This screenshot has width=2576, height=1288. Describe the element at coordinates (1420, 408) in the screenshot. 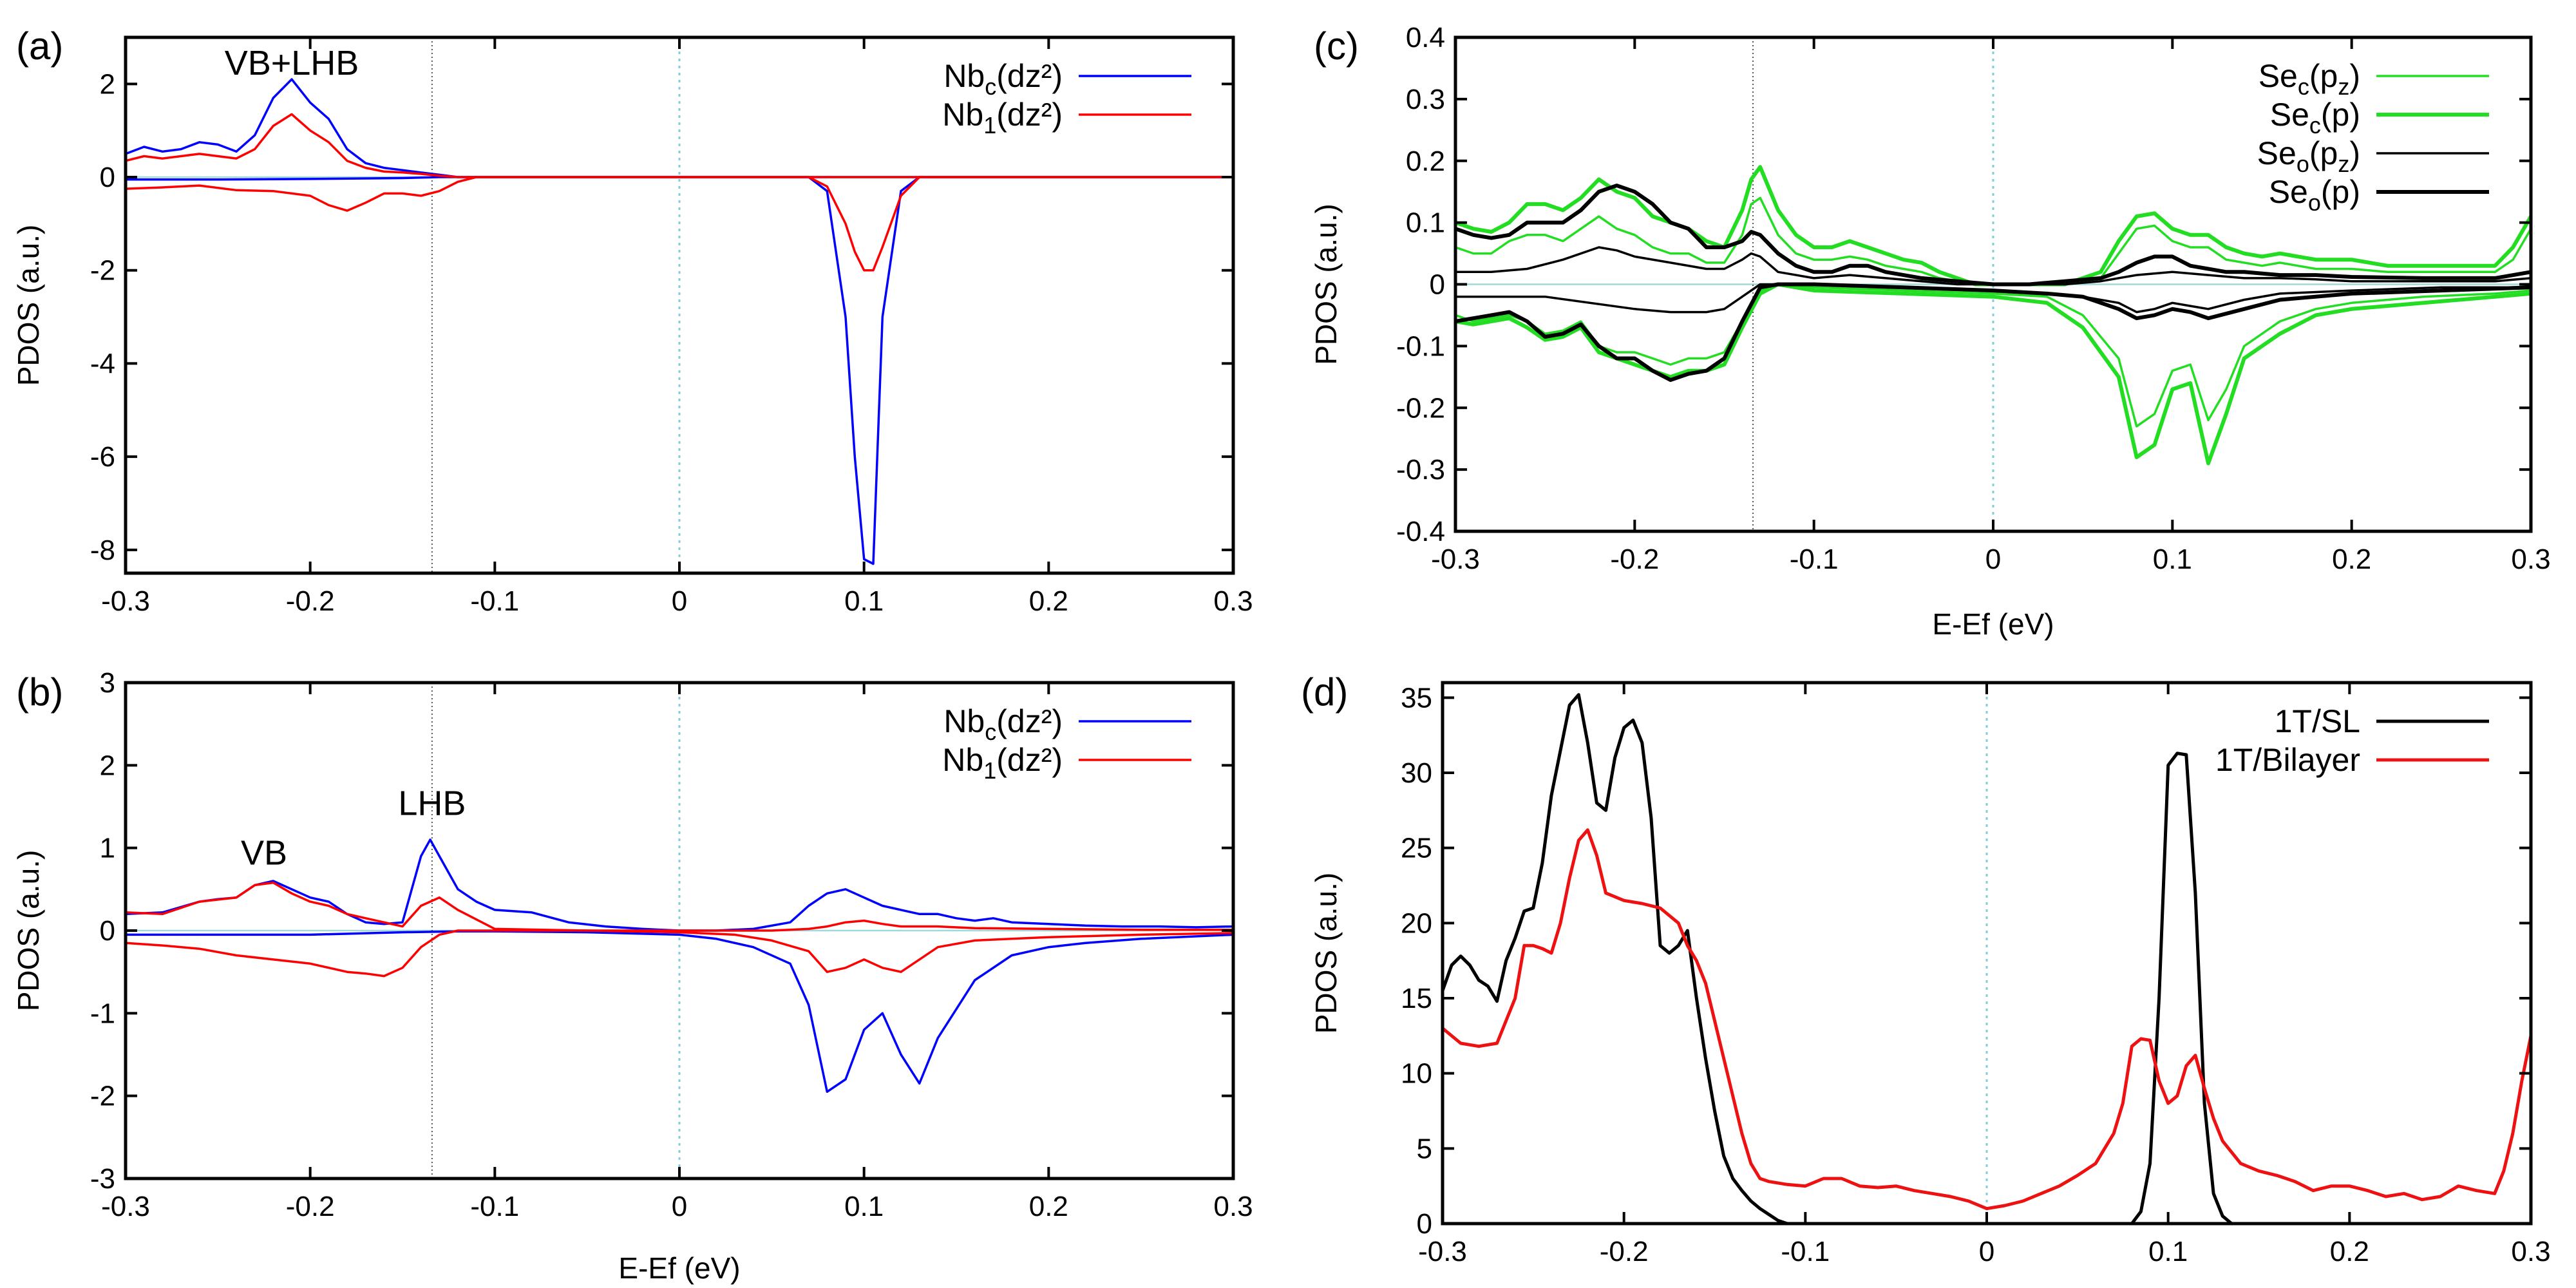

I see `y-tick-label: -0.2` at that location.